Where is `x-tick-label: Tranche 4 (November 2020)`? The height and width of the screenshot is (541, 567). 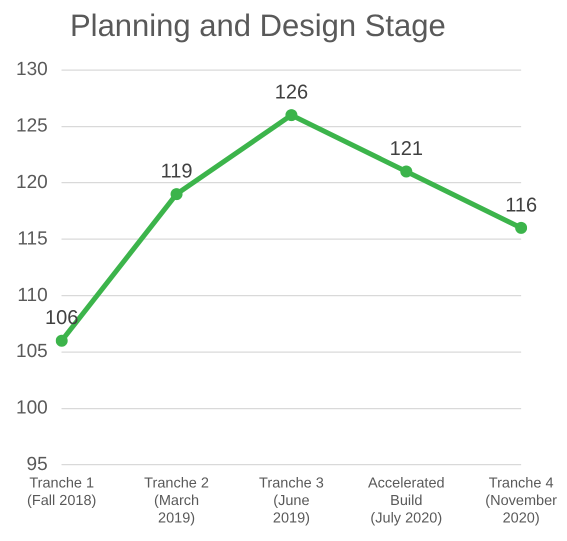 x-tick-label: Tranche 4 (November 2020) is located at coordinates (521, 501).